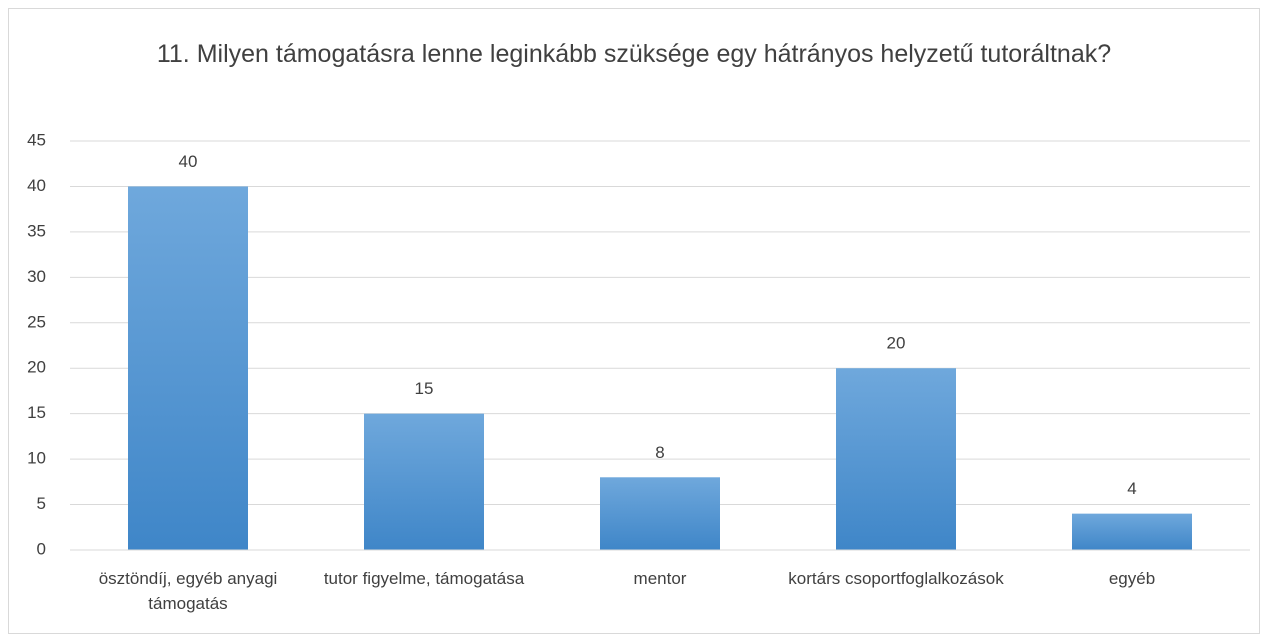 The height and width of the screenshot is (634, 1268). Describe the element at coordinates (36, 321) in the screenshot. I see `y-tick-label: 25` at that location.